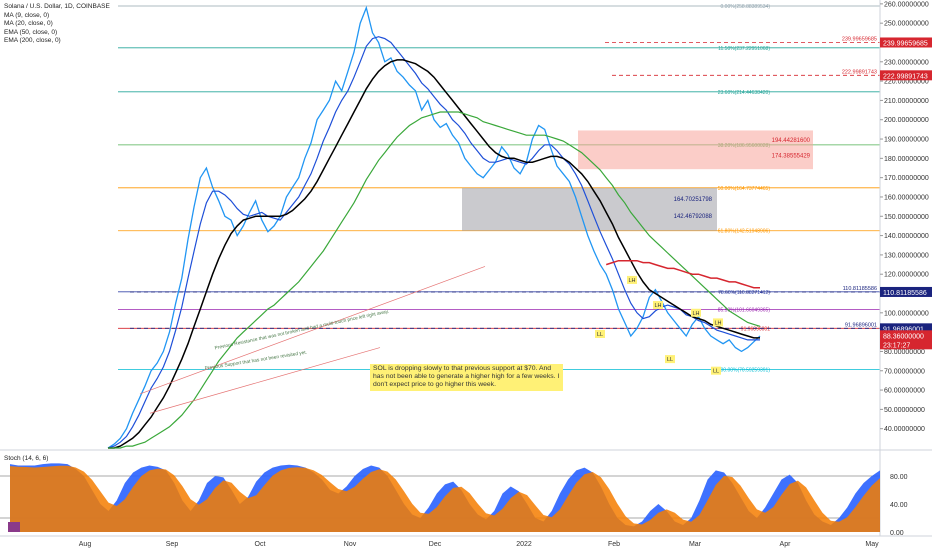 The image size is (932, 550). I want to click on y-tick-label: 120.00000000, so click(906, 275).